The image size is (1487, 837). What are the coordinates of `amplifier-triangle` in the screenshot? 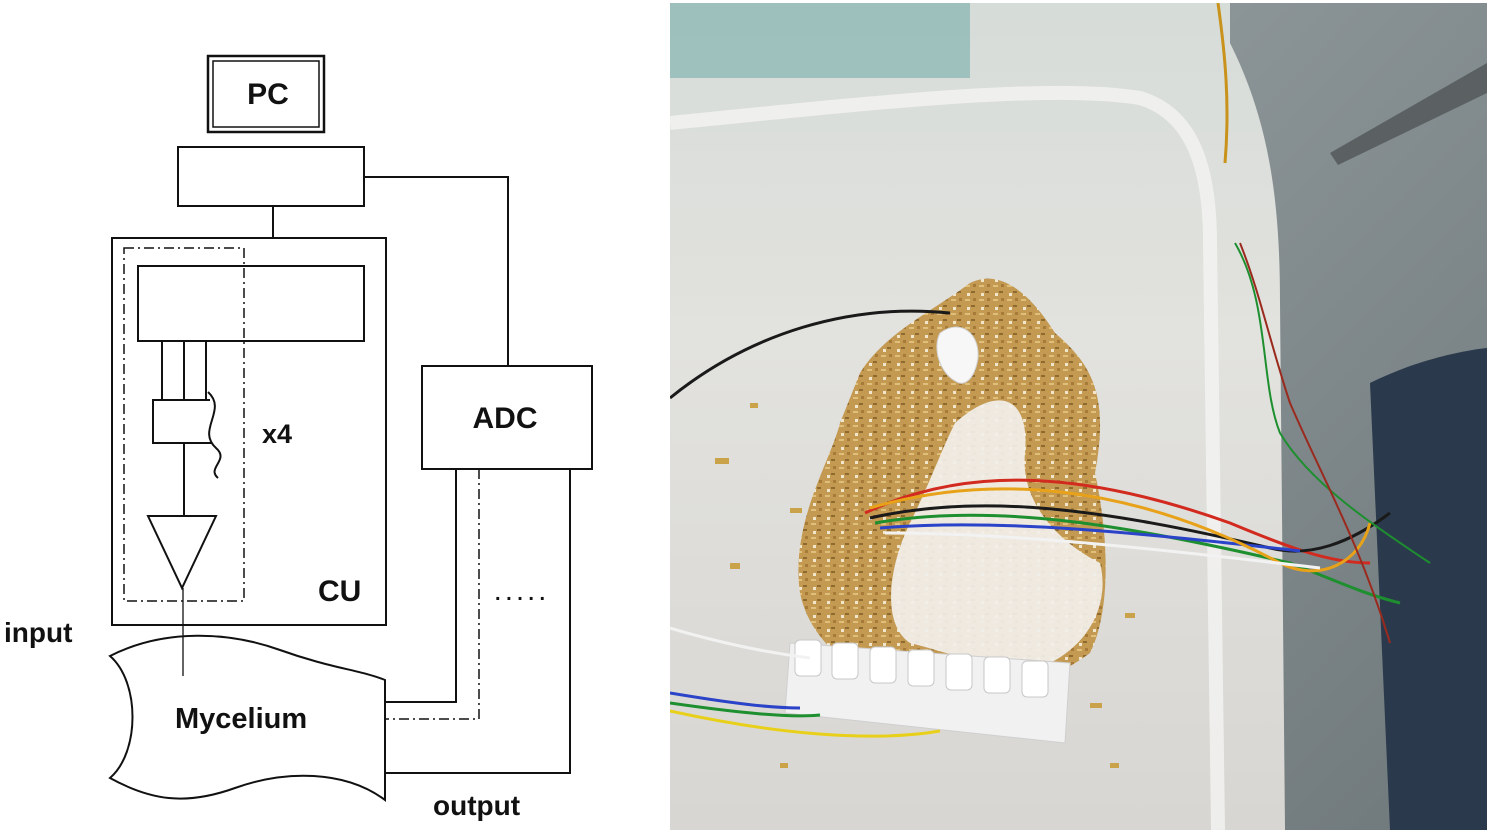 It's located at (182, 553).